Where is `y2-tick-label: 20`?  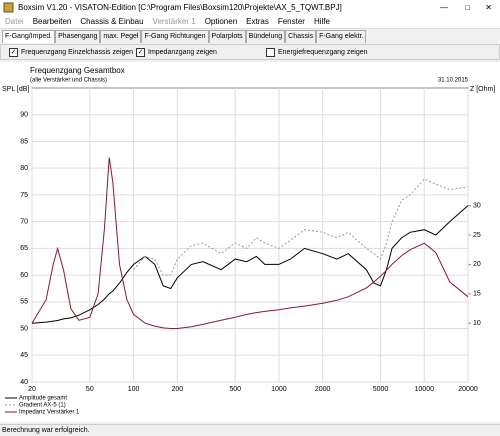 y2-tick-label: 20 is located at coordinates (477, 264).